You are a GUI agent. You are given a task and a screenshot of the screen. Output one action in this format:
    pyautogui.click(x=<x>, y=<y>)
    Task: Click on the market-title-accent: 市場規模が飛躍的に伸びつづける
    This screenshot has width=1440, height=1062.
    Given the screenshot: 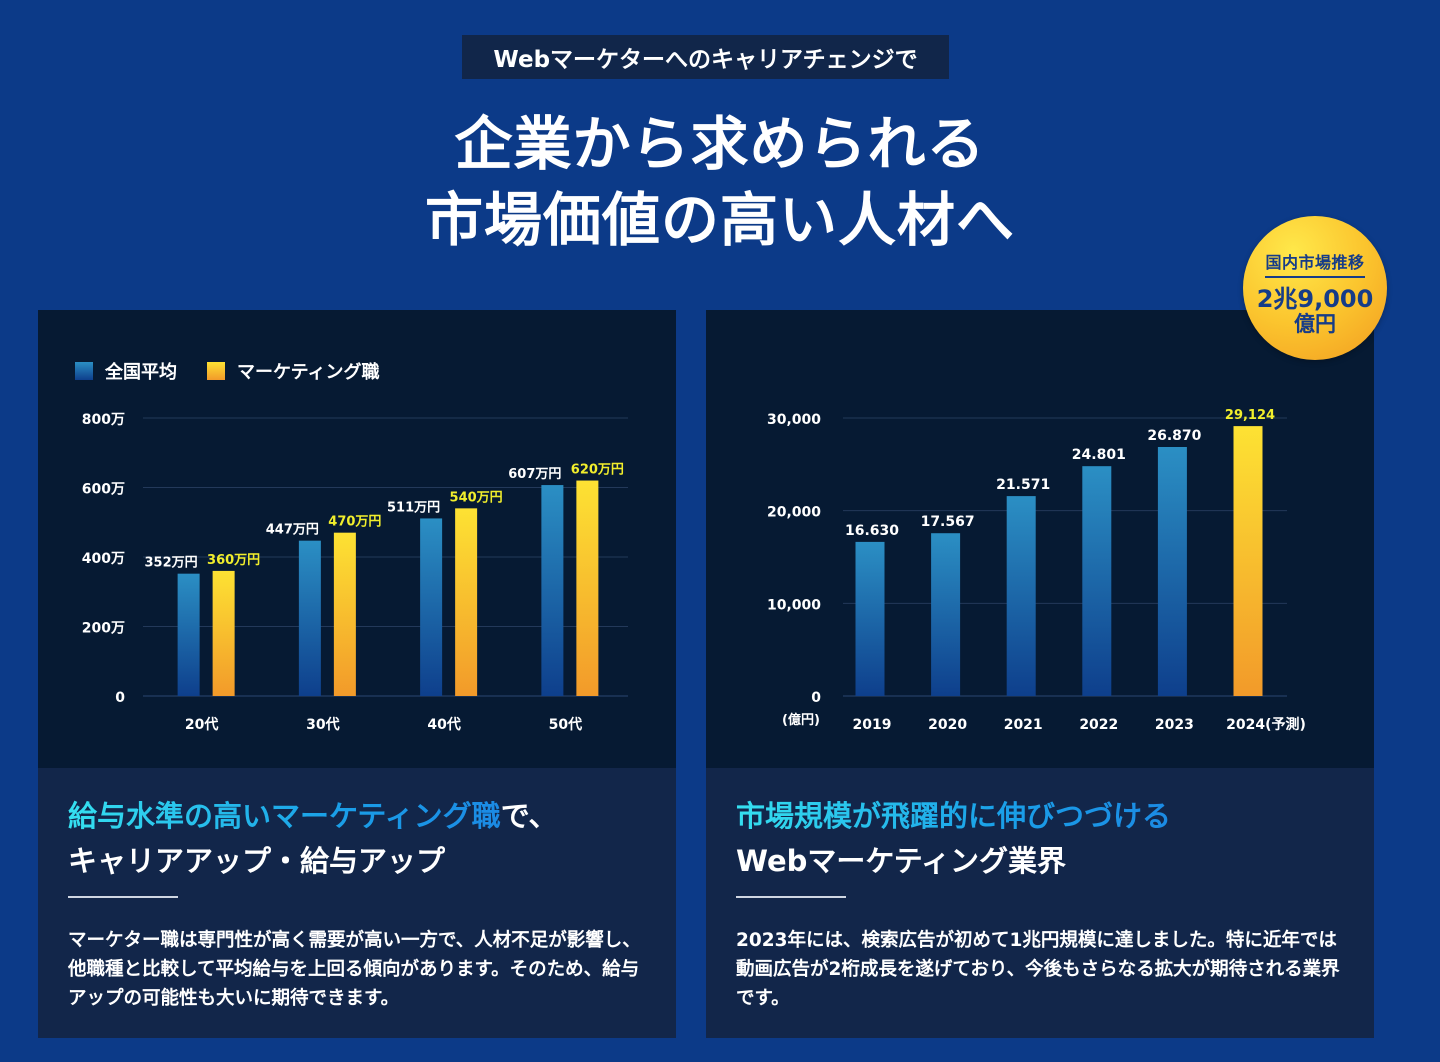 What is the action you would take?
    pyautogui.click(x=954, y=816)
    